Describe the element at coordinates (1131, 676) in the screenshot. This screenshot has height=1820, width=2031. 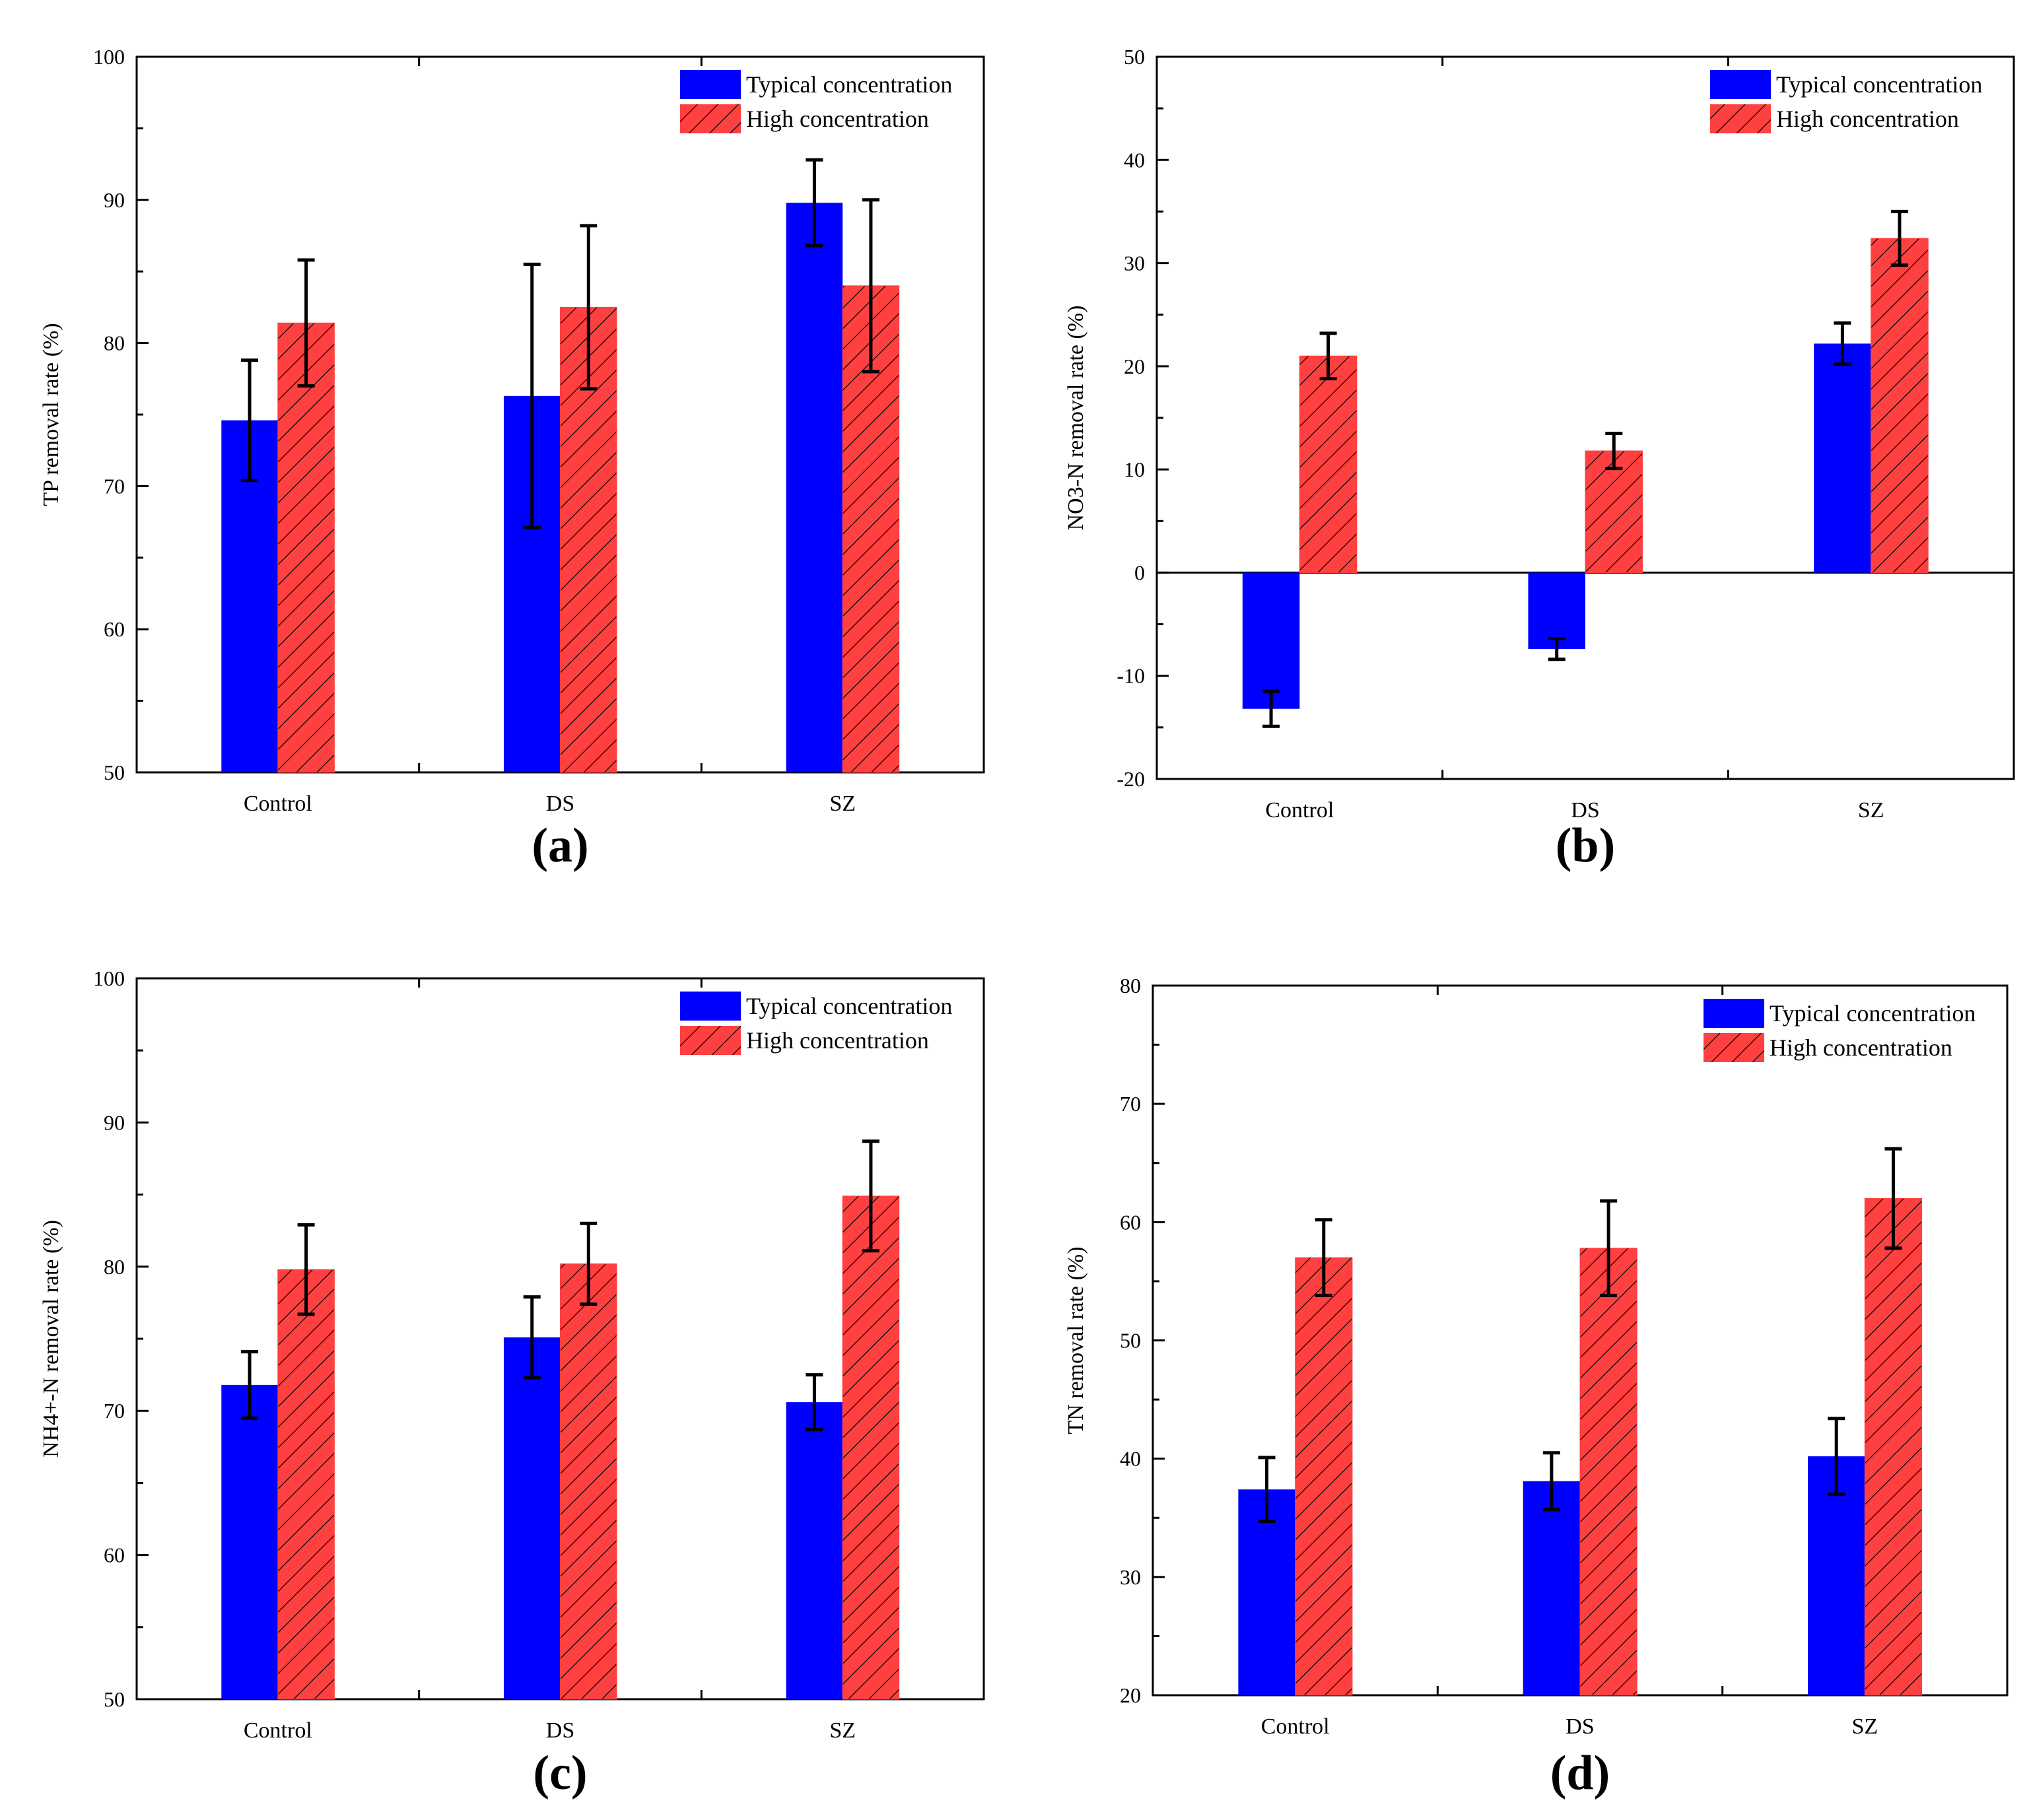
I see `y-tick-label: -10` at that location.